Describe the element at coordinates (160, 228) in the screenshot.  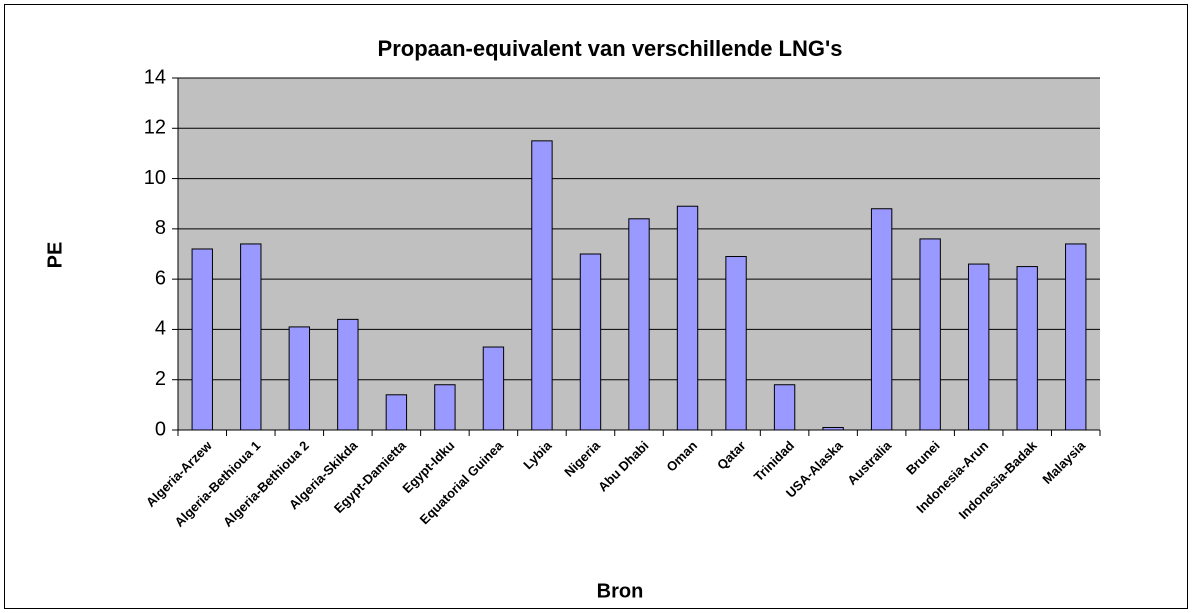
I see `y-tick-label: 8` at that location.